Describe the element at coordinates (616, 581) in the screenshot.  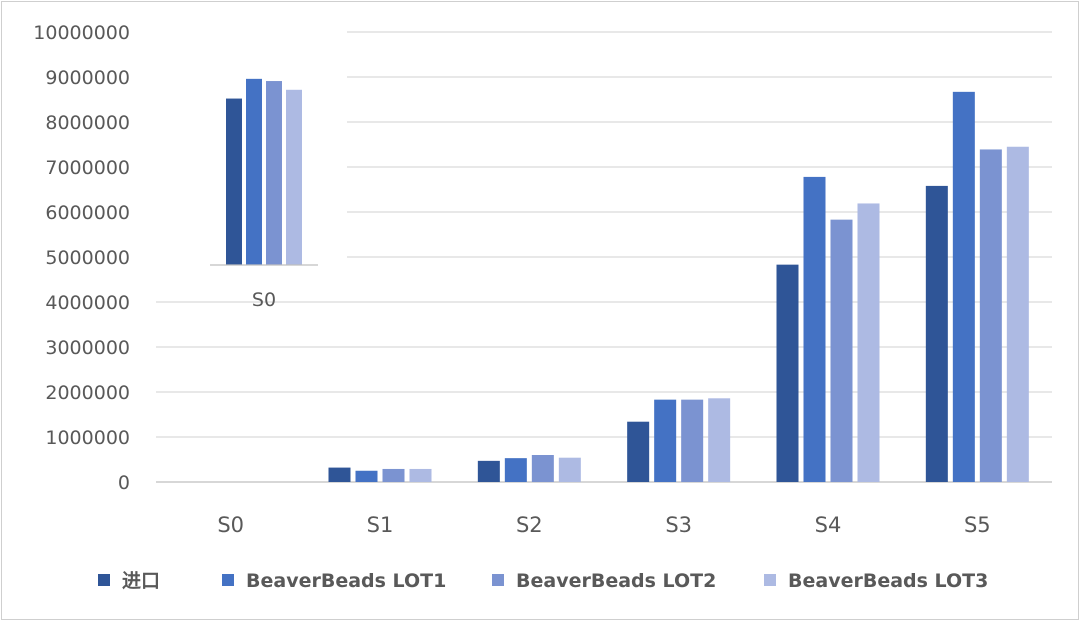
I see `legend-label: BeaverBeads LOT2` at that location.